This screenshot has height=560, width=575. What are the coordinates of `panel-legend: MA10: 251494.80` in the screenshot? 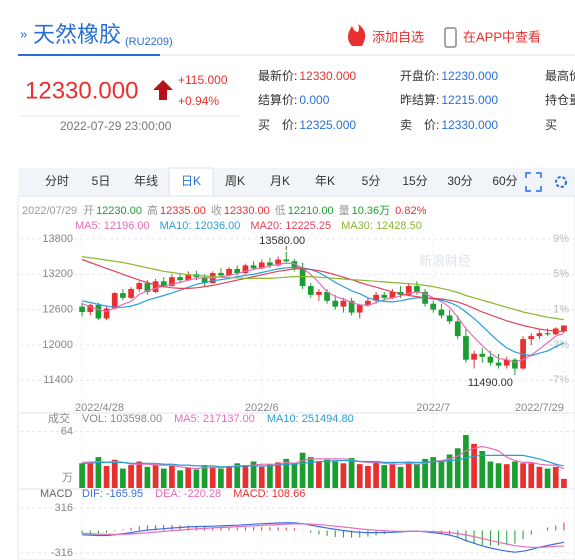 It's located at (310, 419).